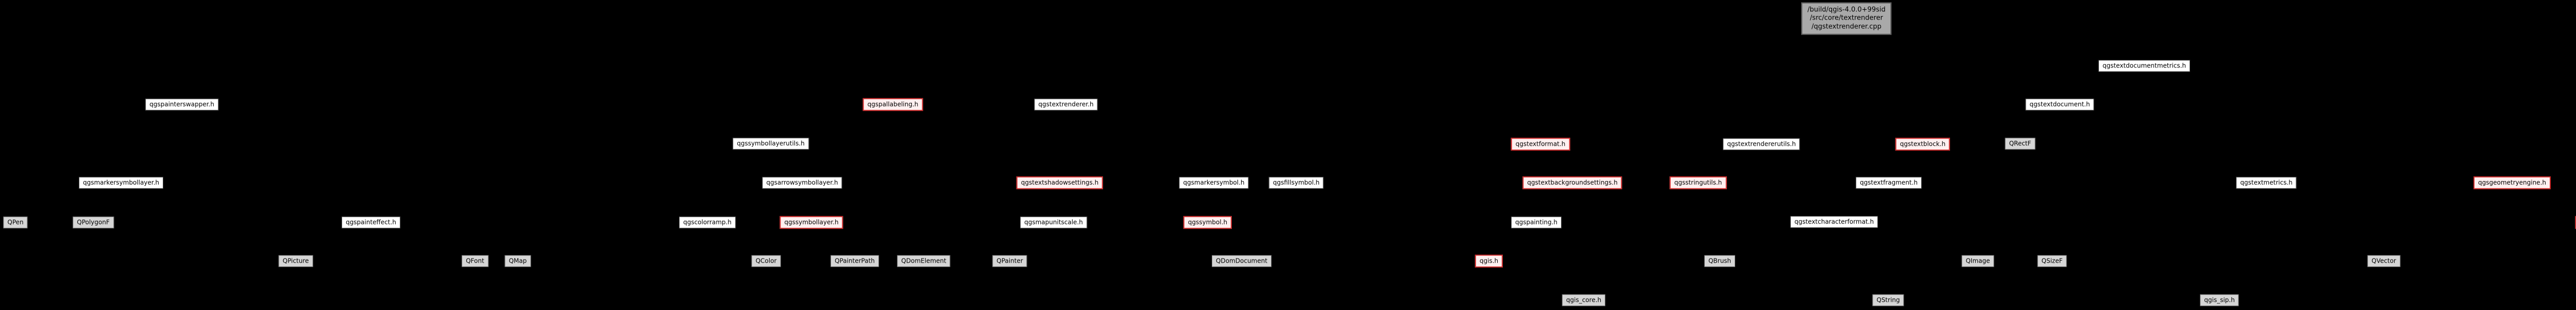  What do you see at coordinates (771, 144) in the screenshot?
I see `node-qgssymbollayerutils-h: qgssymbollayerutils.h` at bounding box center [771, 144].